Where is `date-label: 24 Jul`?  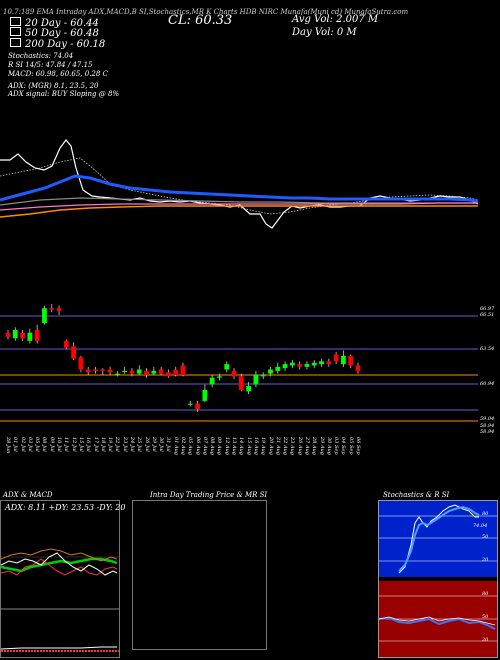
date-label: 24 Jul is located at coordinates (131, 444).